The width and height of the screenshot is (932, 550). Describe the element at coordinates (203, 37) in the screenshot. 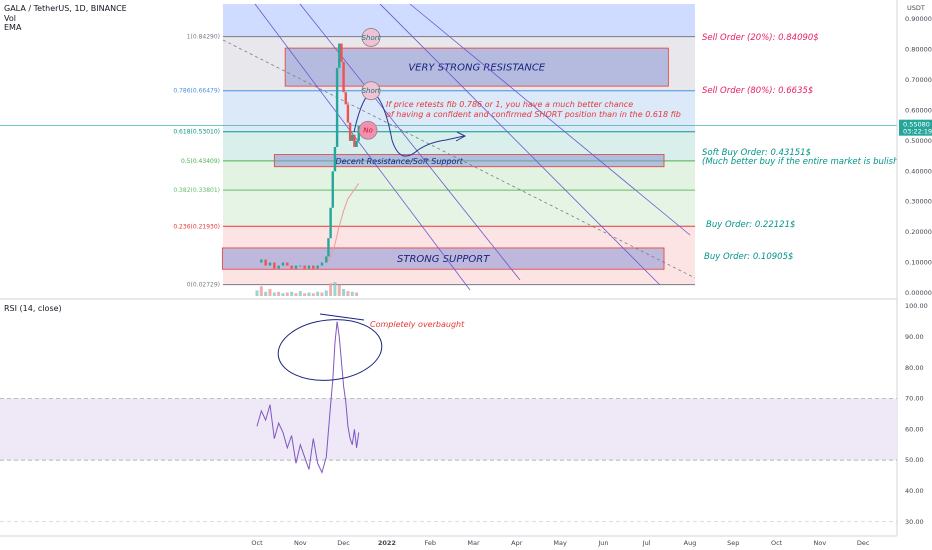

I see `fib-label: 1(0.84290)` at that location.